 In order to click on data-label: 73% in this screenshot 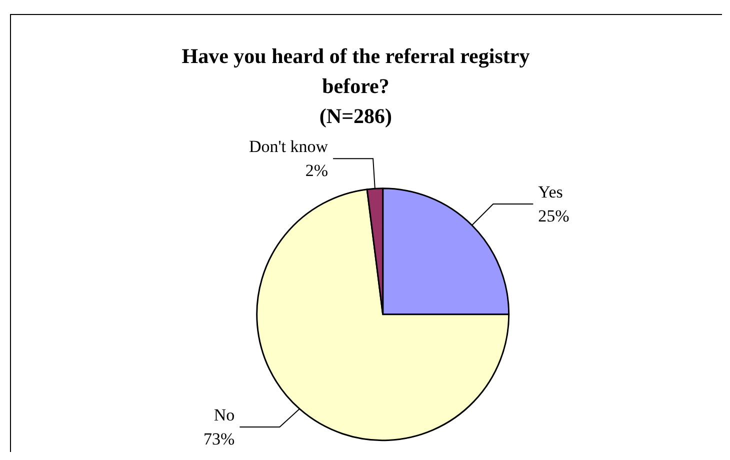, I will do `click(219, 439)`.